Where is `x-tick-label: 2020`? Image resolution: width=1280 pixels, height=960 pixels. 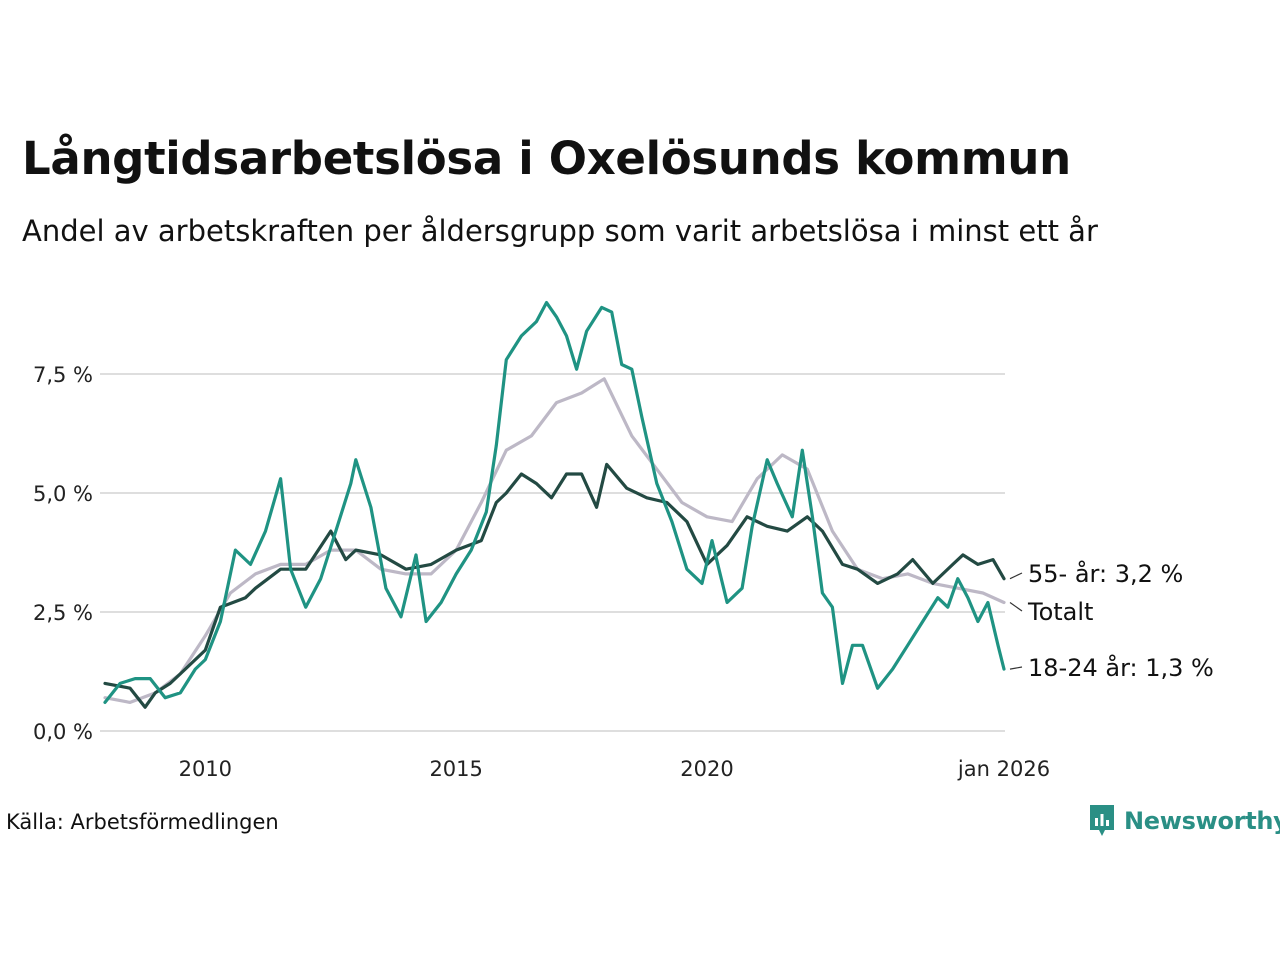 x-tick-label: 2020 is located at coordinates (706, 769).